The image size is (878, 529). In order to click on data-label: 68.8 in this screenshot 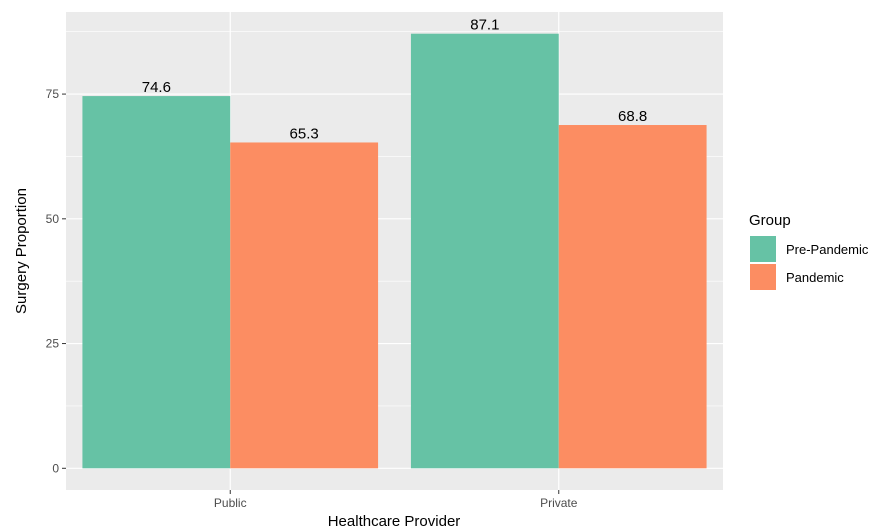, I will do `click(632, 116)`.